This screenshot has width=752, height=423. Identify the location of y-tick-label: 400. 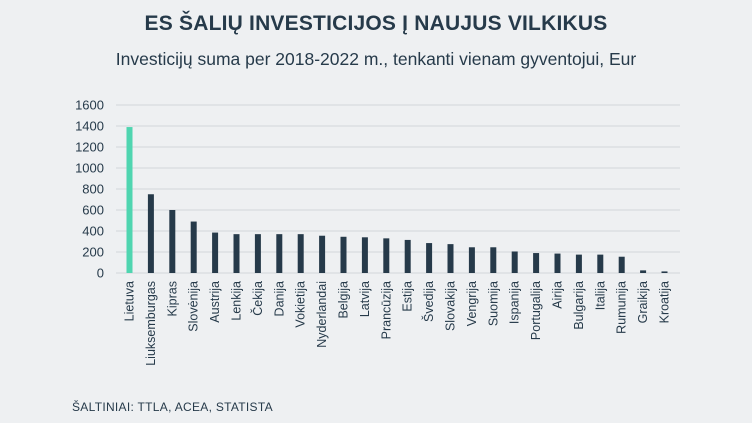
(93, 231).